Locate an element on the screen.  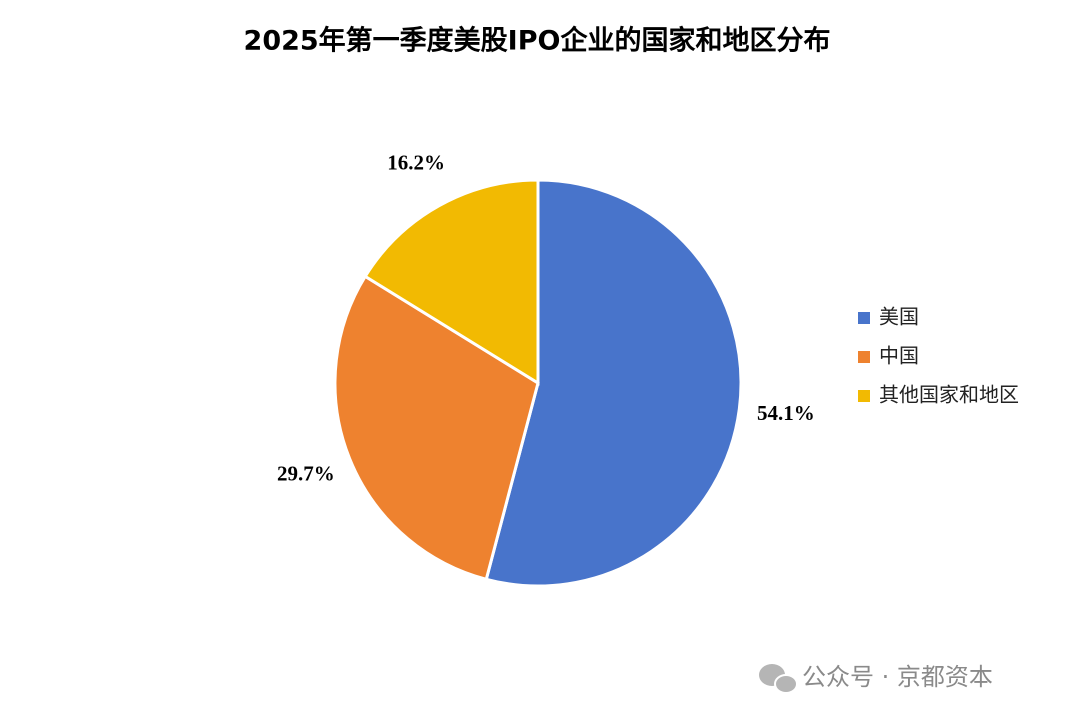
value-label: 29.7% is located at coordinates (306, 474).